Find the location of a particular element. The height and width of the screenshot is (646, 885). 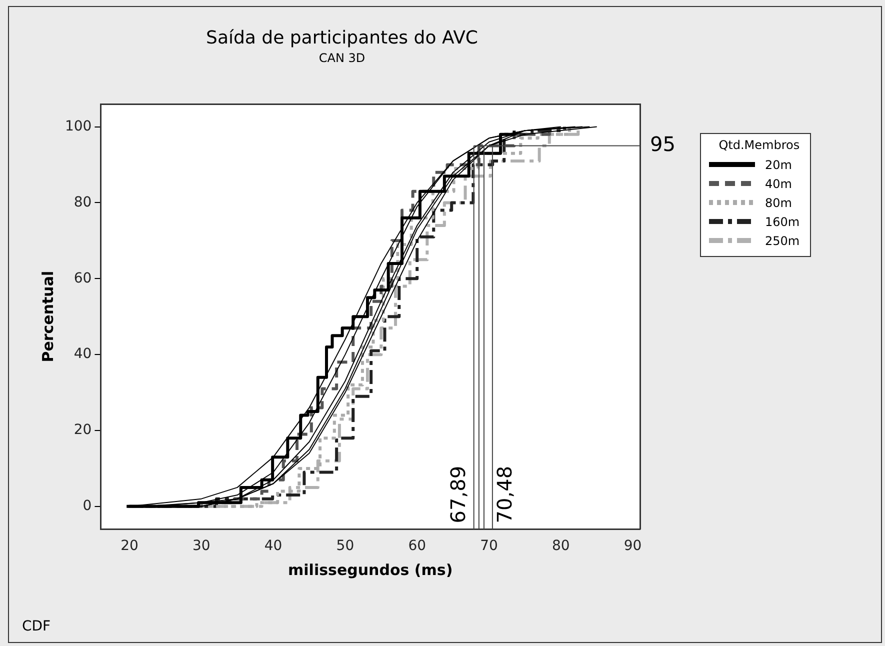

y-axis-title: Percentual is located at coordinates (47, 316).